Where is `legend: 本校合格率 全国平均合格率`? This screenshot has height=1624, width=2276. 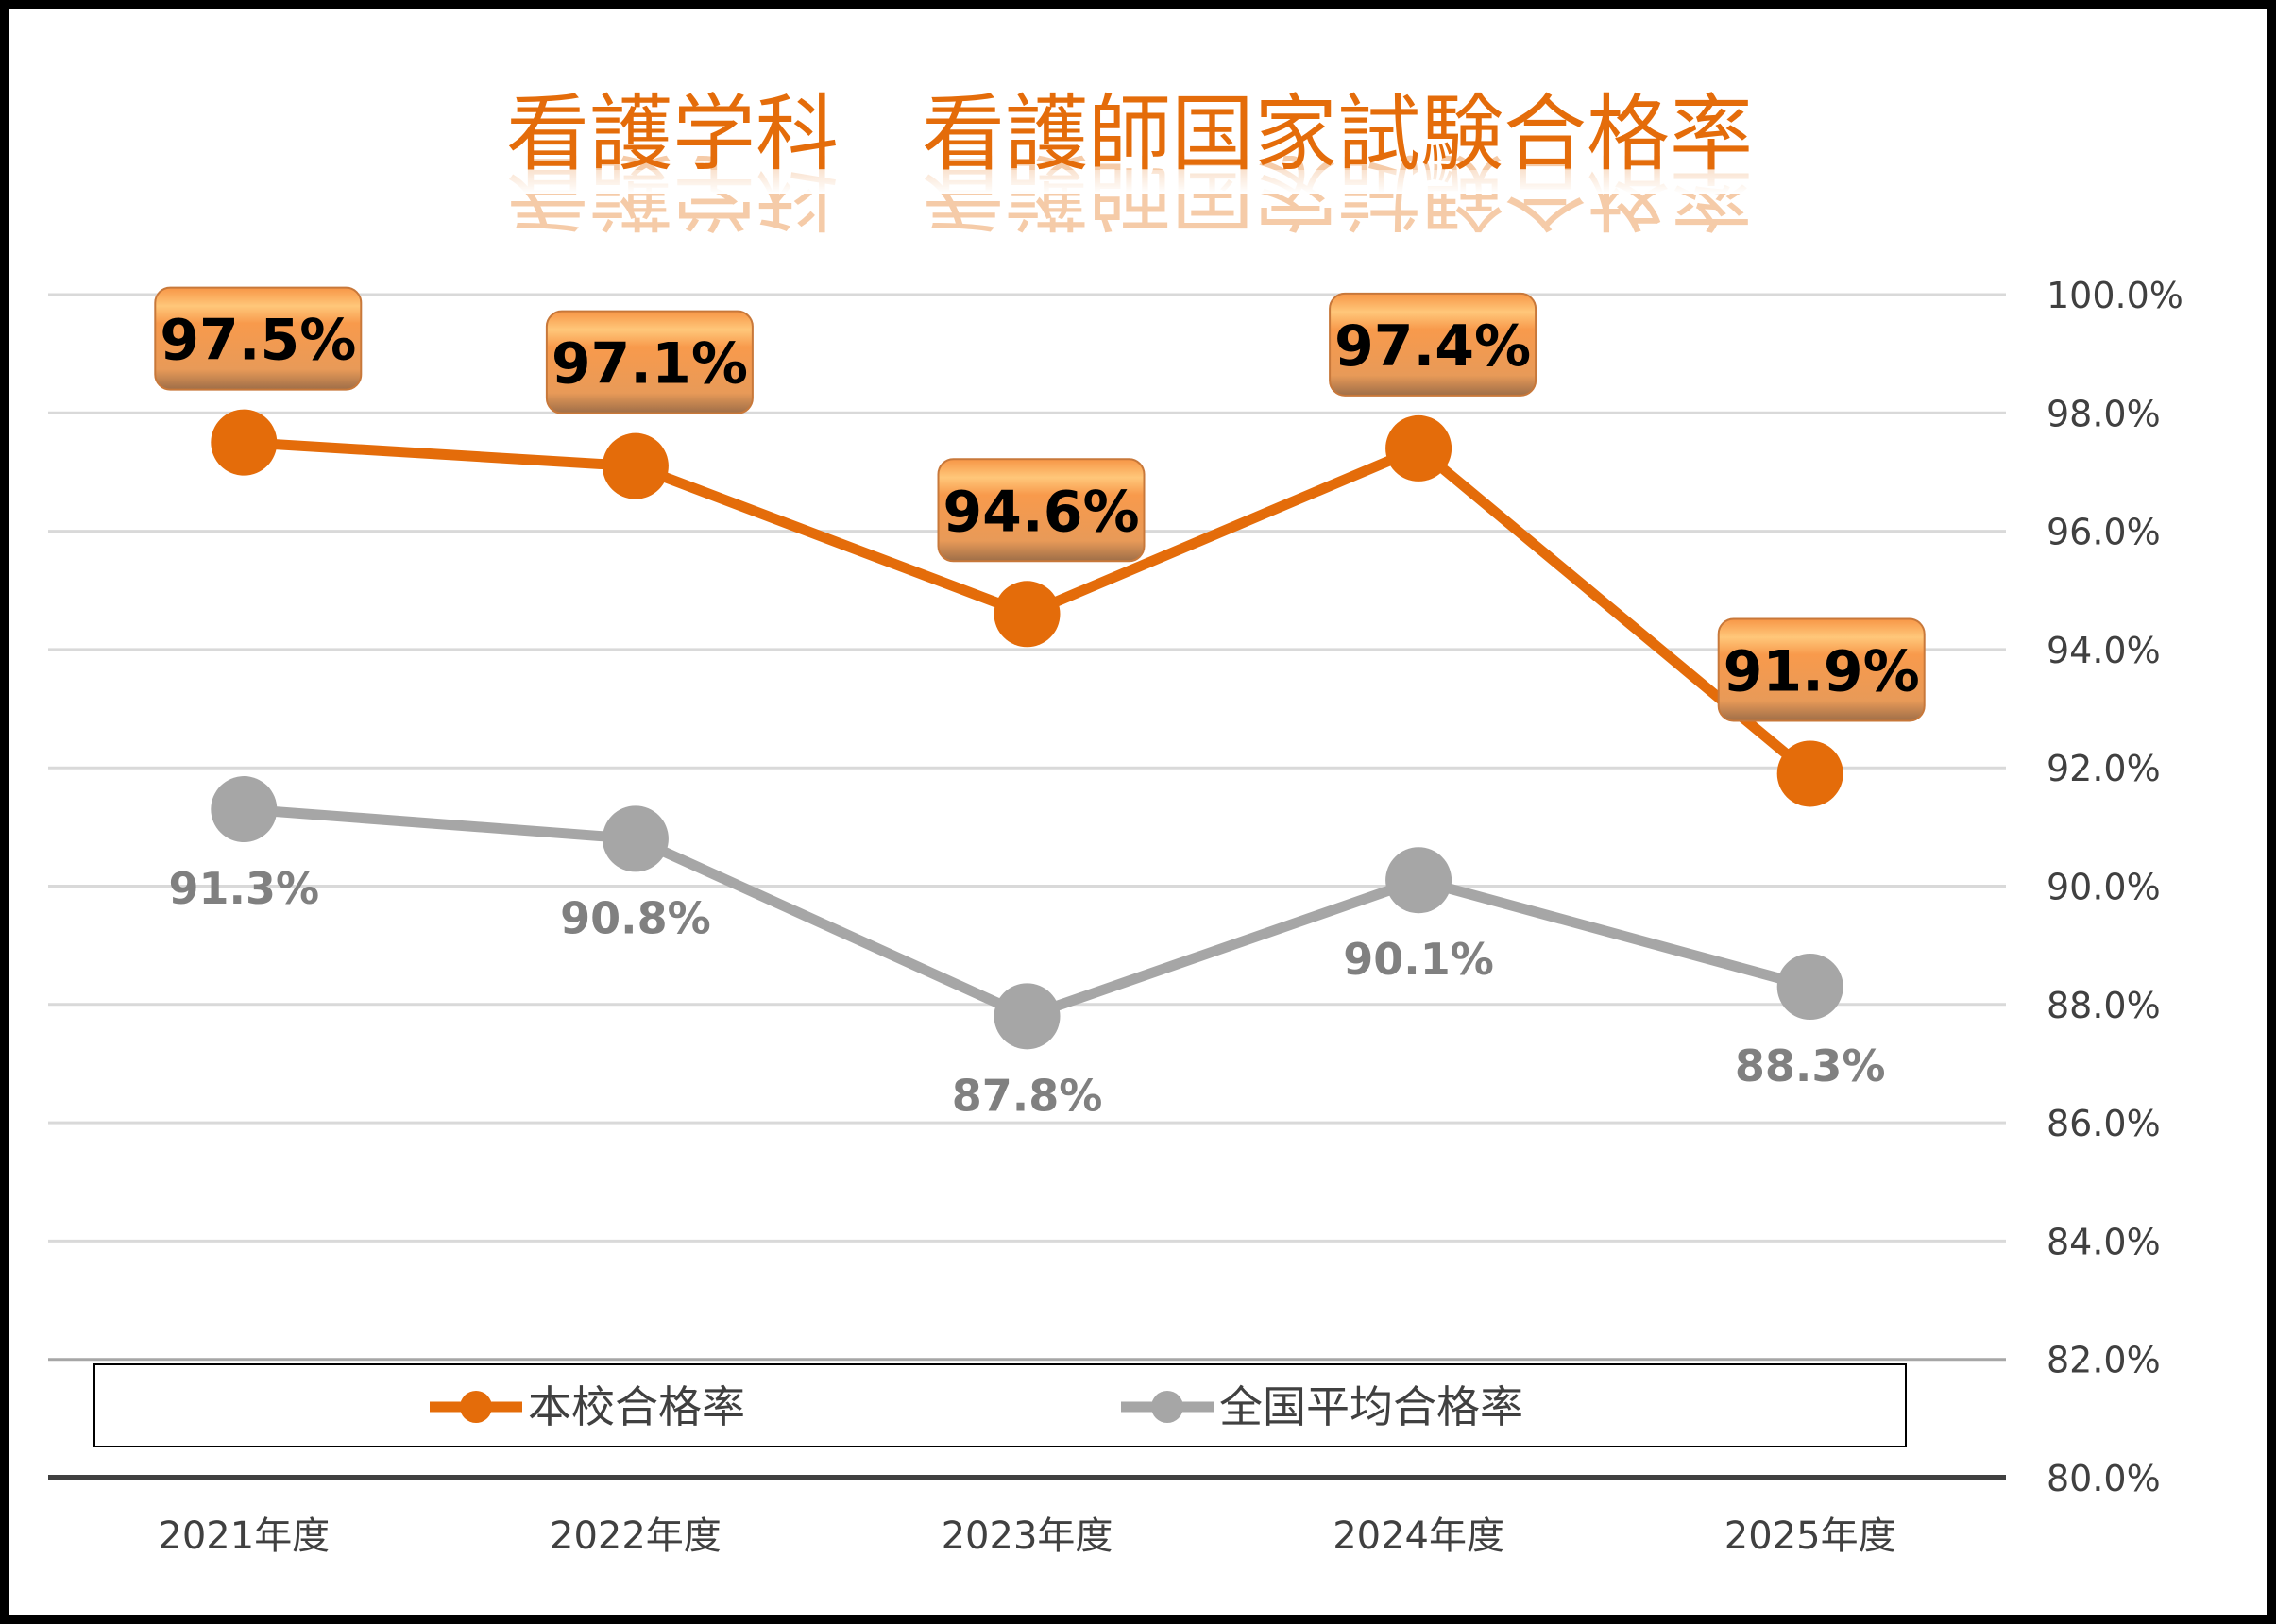
legend: 本校合格率 全国平均合格率 is located at coordinates (1000, 1405).